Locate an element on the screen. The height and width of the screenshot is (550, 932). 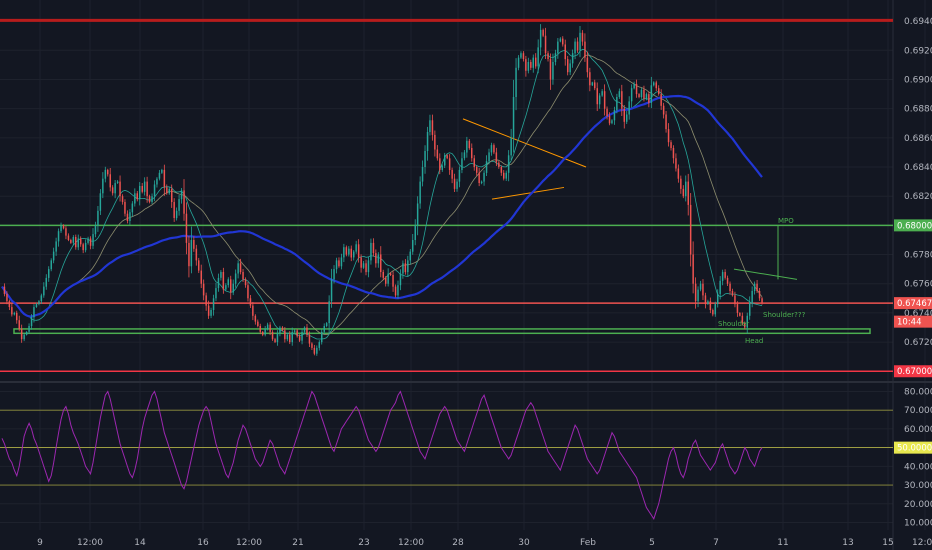
time-axis-tick-label: 23 is located at coordinates (363, 543).